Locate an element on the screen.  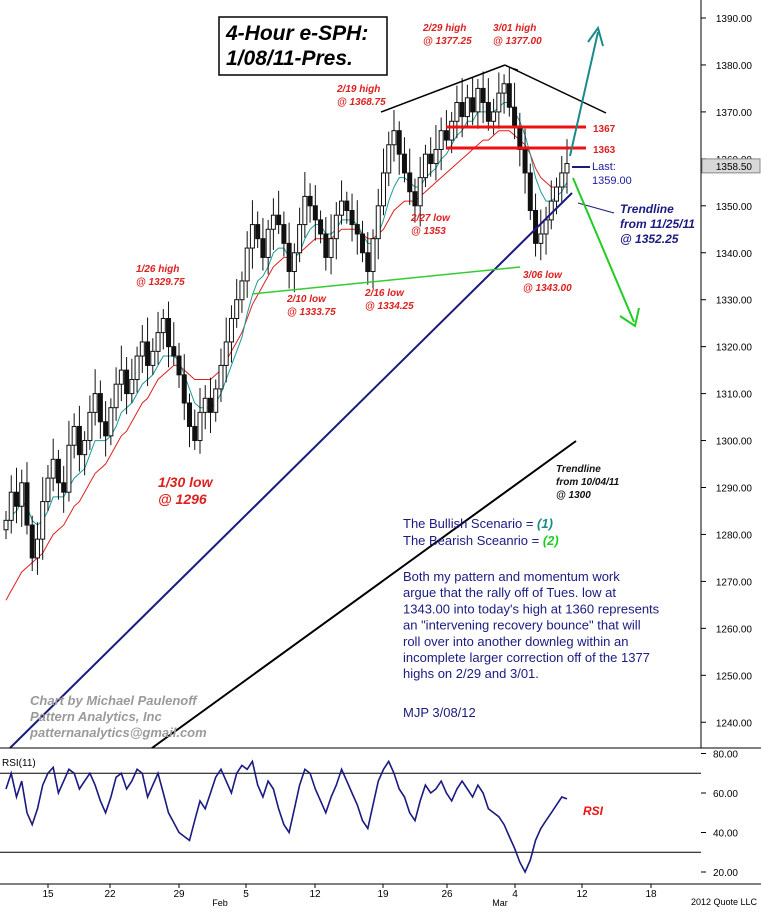
time-tick-label: 22 is located at coordinates (110, 894).